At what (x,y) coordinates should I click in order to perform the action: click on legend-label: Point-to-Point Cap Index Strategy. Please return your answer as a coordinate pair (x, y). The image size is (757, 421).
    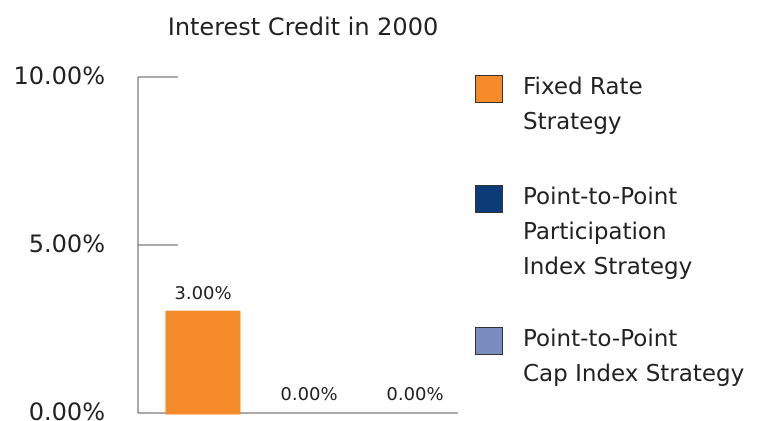
    Looking at the image, I should click on (634, 356).